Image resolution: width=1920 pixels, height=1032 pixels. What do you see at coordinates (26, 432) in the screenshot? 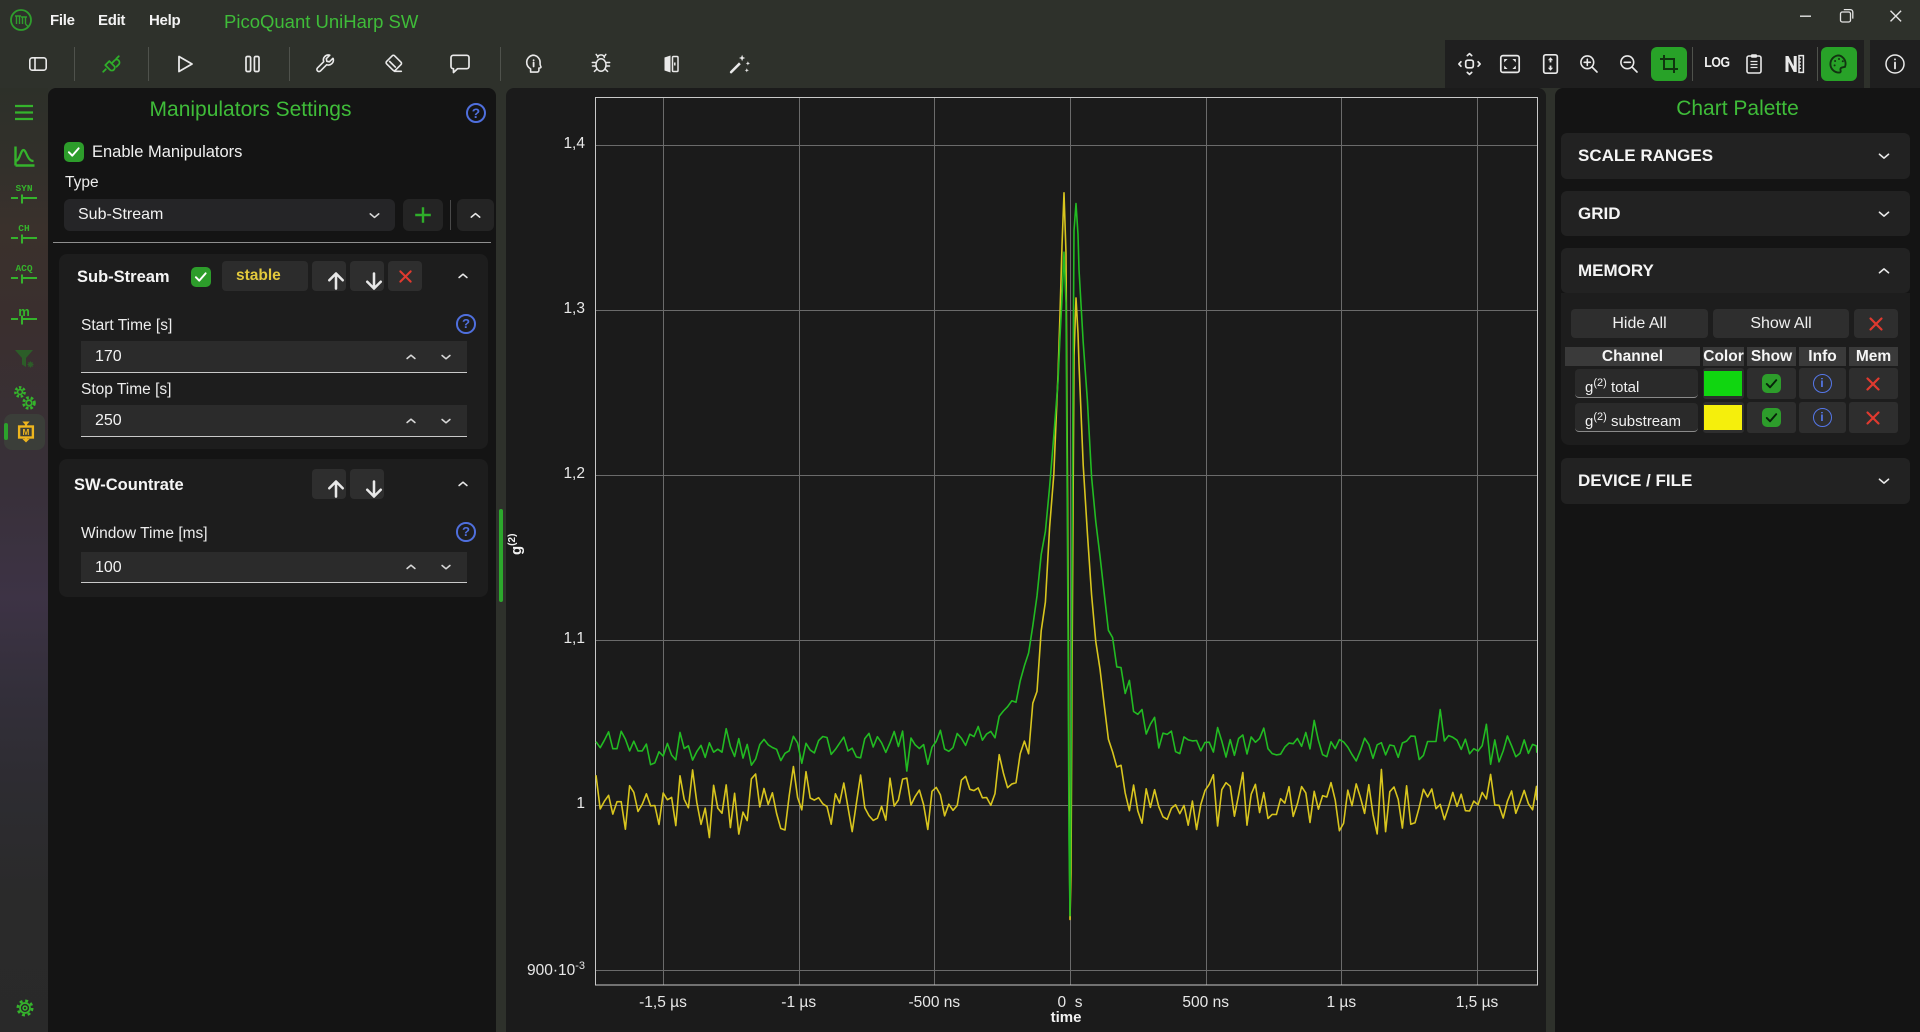
I see `svg-text: M` at bounding box center [26, 432].